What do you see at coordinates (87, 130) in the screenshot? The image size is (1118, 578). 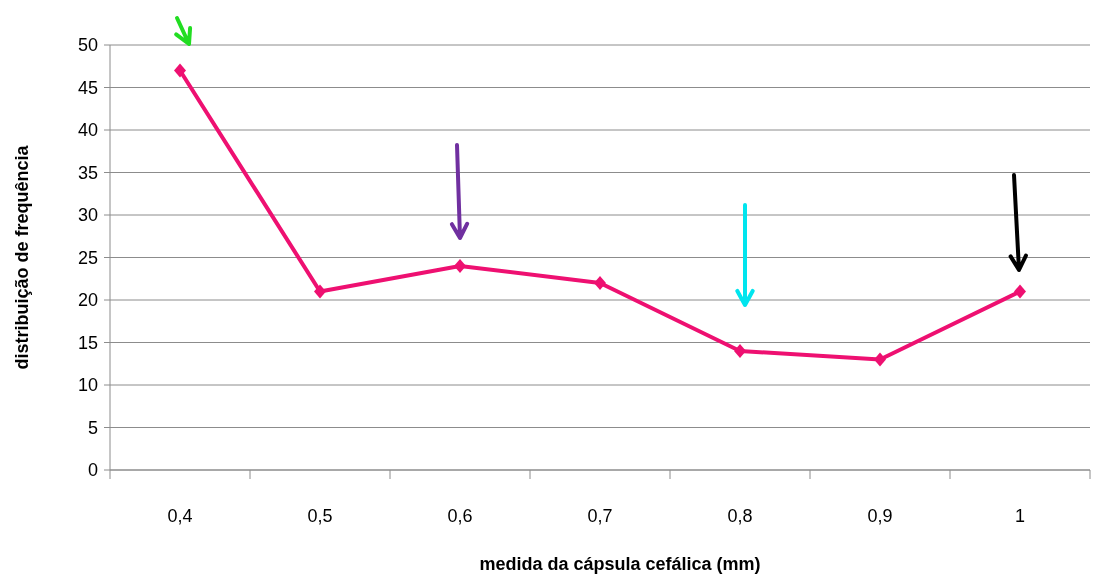 I see `y-tick-label: 40` at bounding box center [87, 130].